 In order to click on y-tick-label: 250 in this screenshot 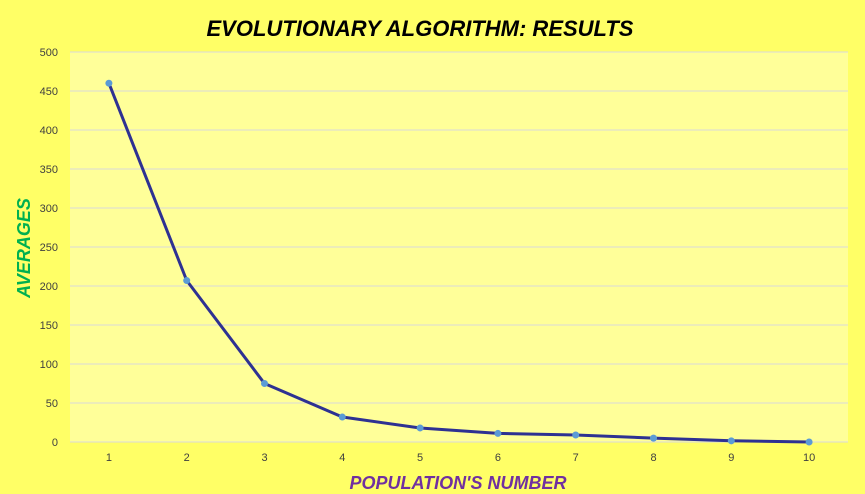, I will do `click(49, 248)`.